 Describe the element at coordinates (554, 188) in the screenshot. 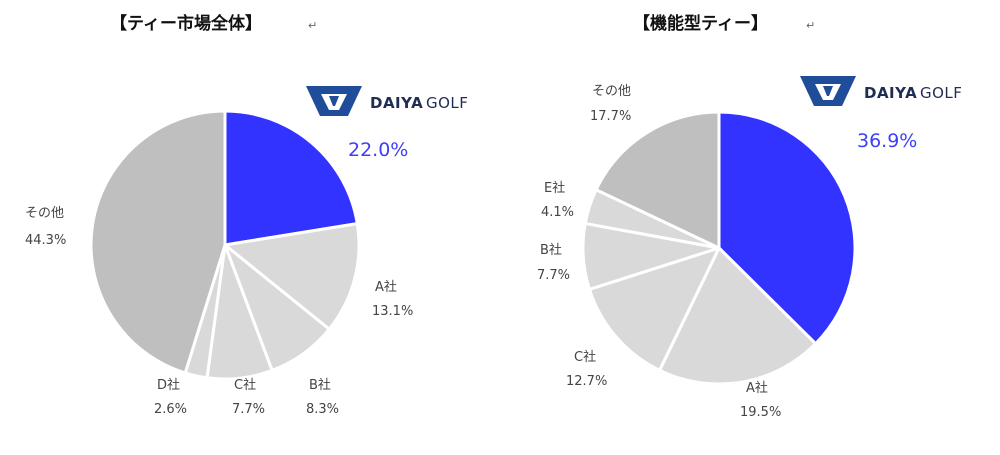

I see `slice-label-name: E社` at that location.